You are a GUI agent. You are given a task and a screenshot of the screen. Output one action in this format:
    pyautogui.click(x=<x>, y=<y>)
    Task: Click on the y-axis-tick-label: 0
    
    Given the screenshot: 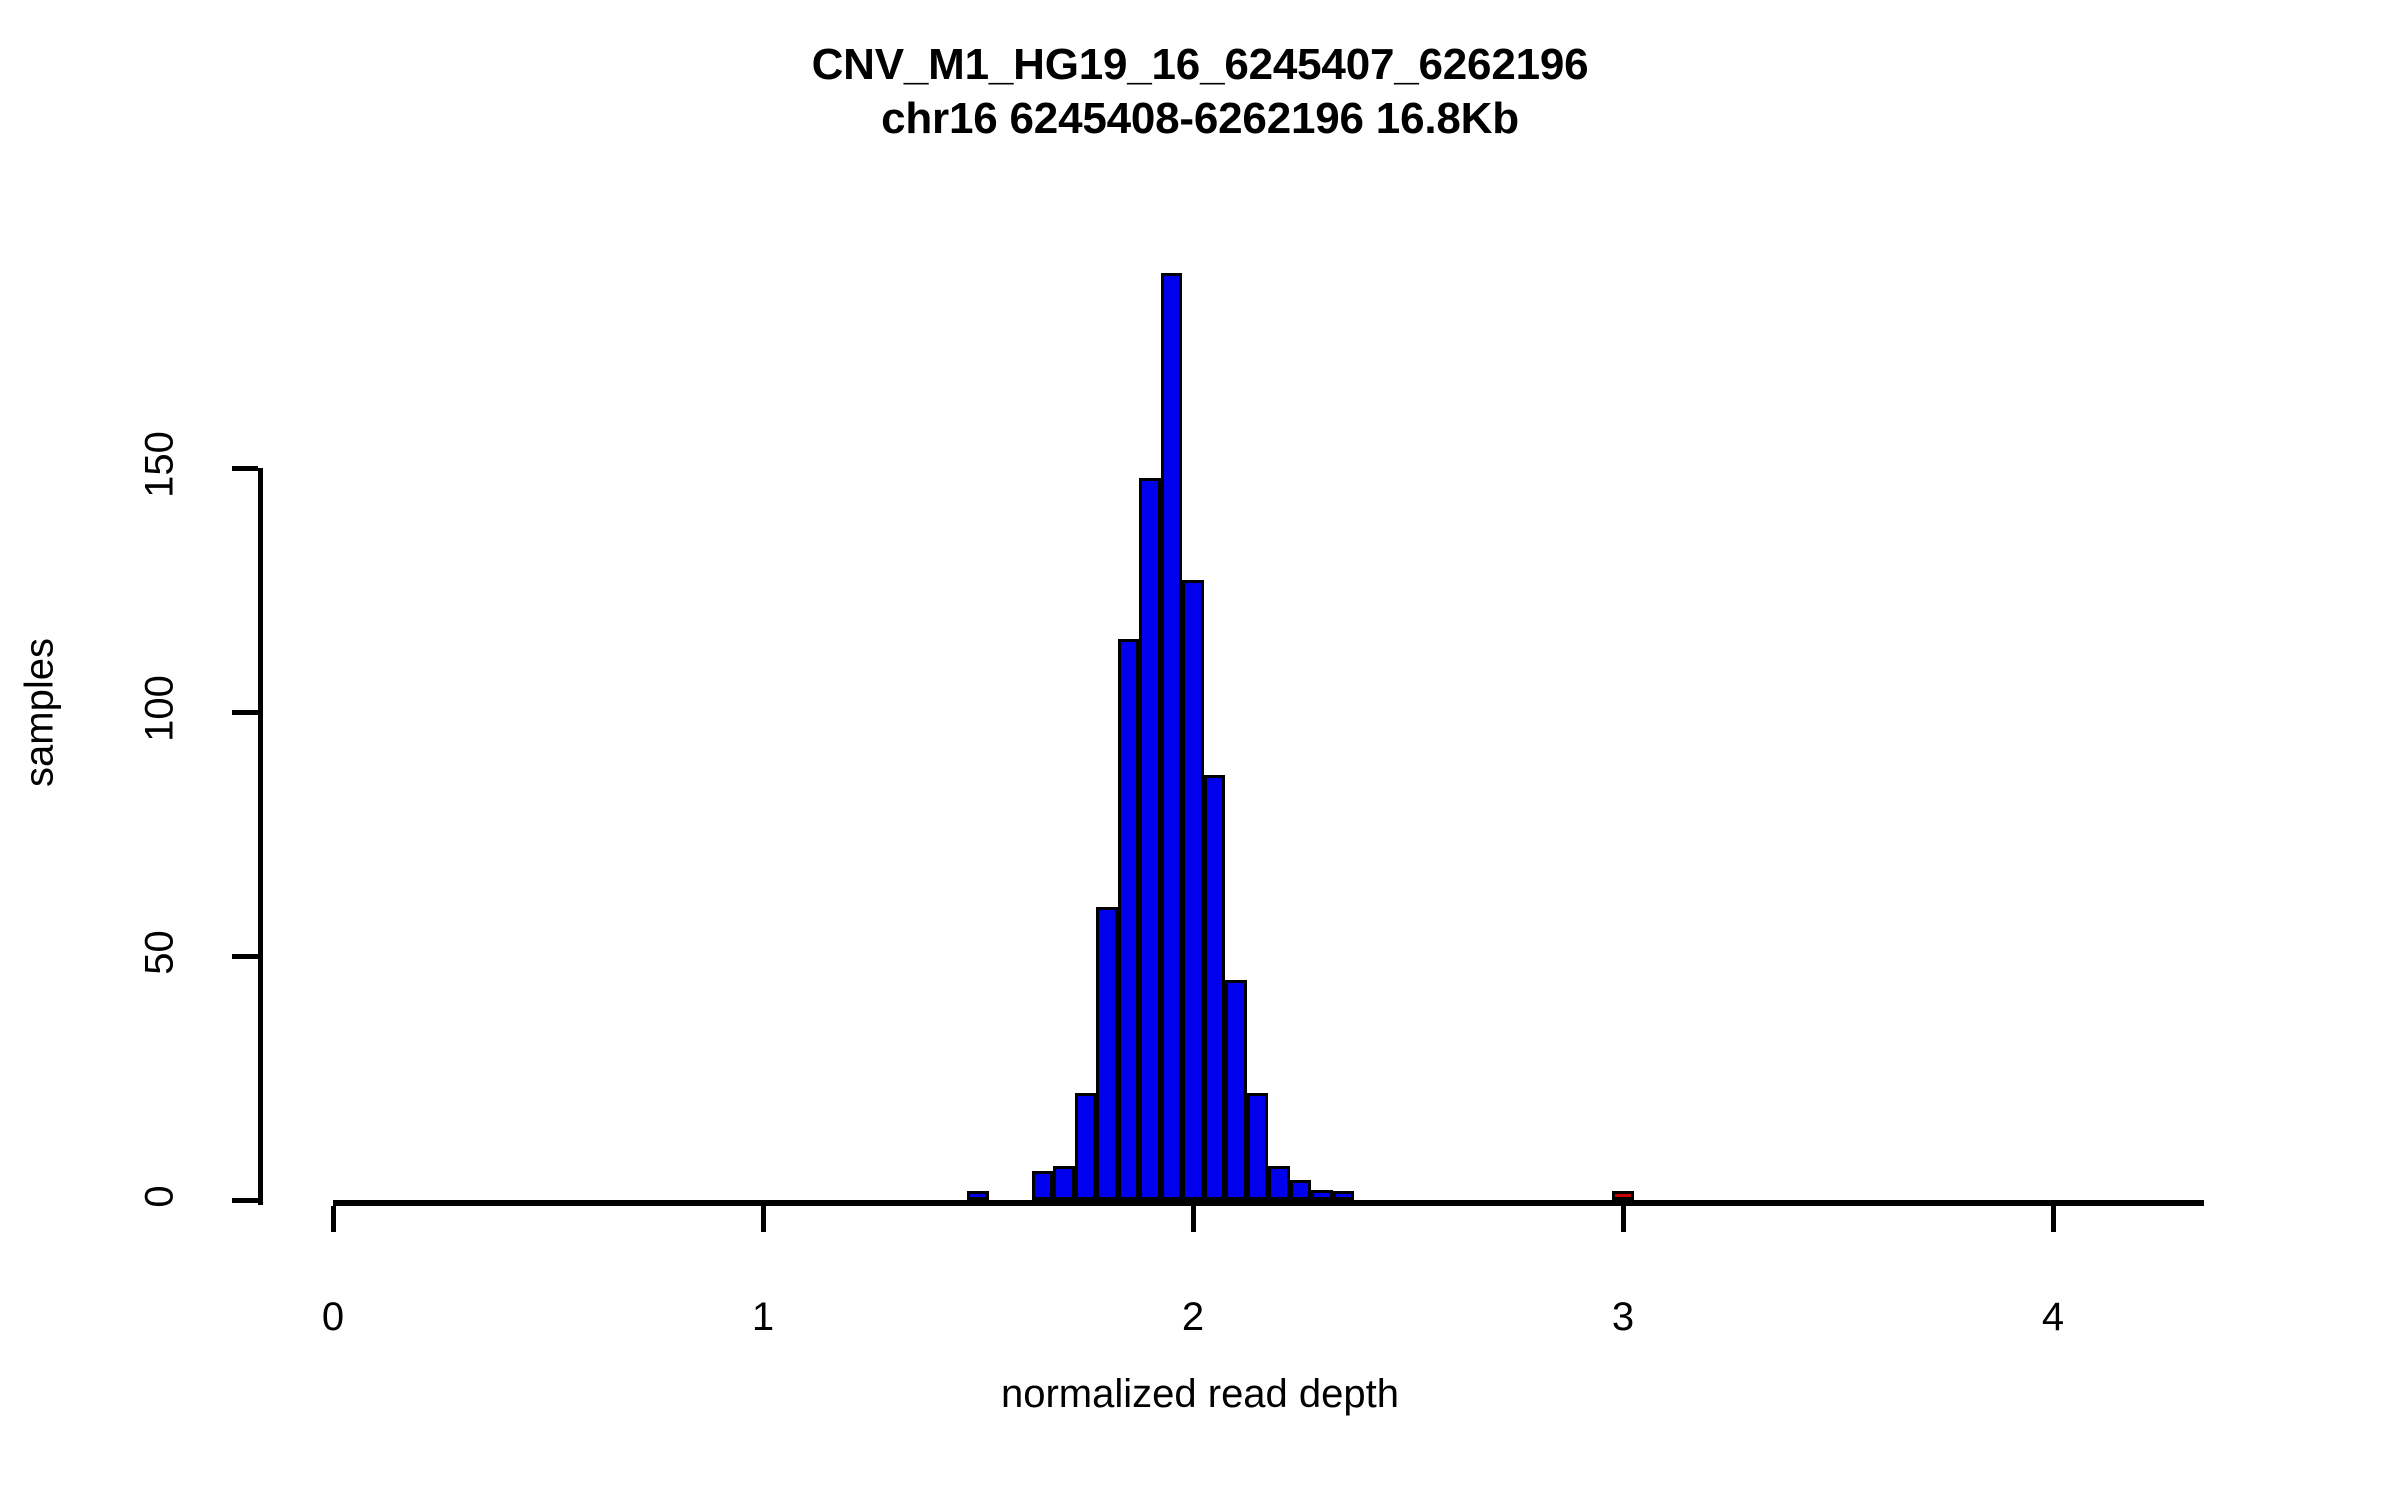 What is the action you would take?
    pyautogui.click(x=159, y=1196)
    